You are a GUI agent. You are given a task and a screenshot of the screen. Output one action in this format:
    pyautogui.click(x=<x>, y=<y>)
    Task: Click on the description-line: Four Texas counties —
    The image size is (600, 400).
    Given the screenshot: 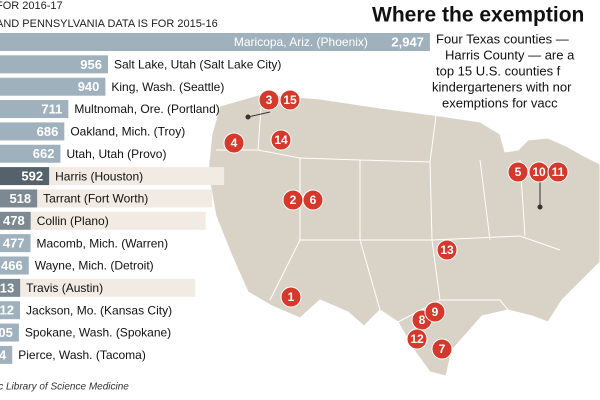 What is the action you would take?
    pyautogui.click(x=502, y=38)
    